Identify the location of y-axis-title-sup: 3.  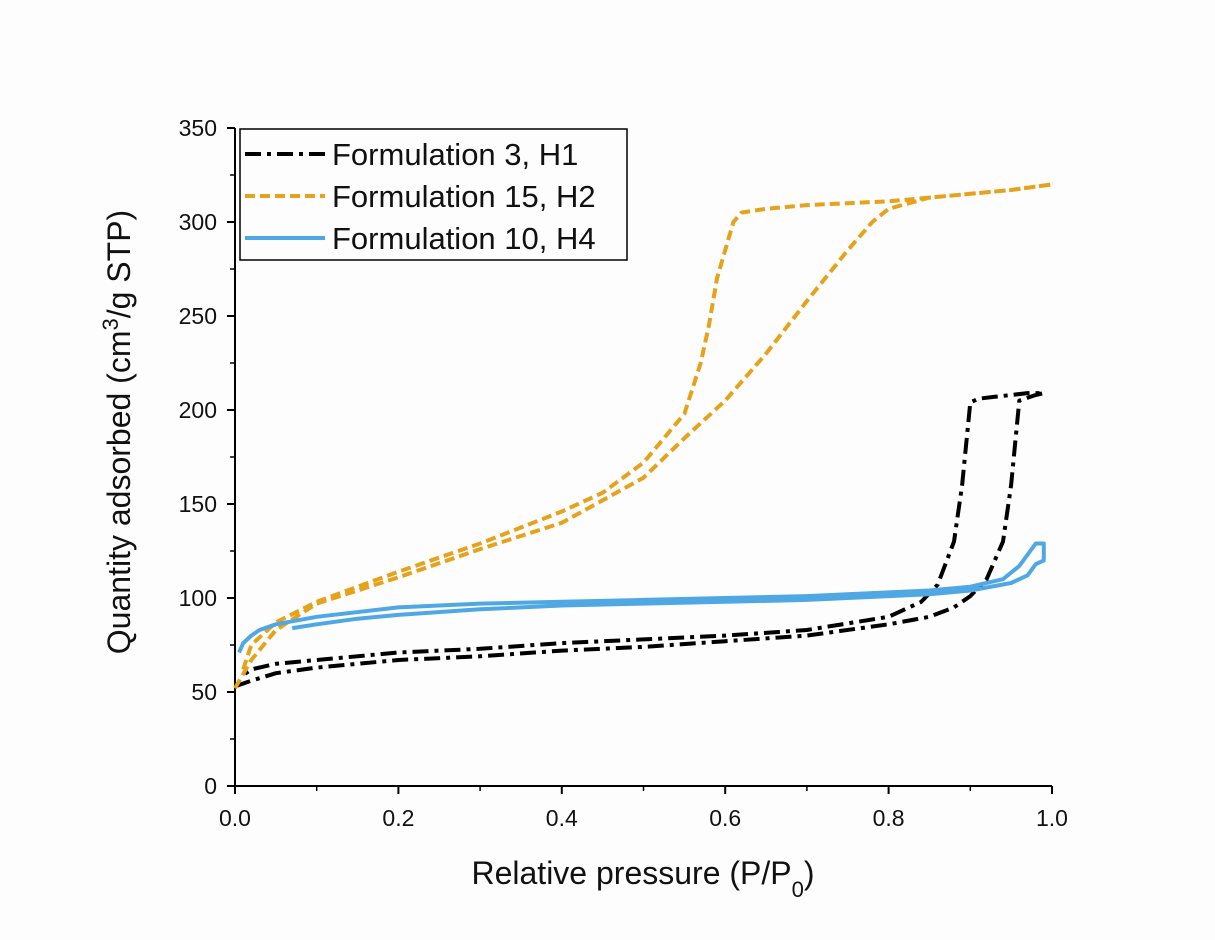
(110, 324).